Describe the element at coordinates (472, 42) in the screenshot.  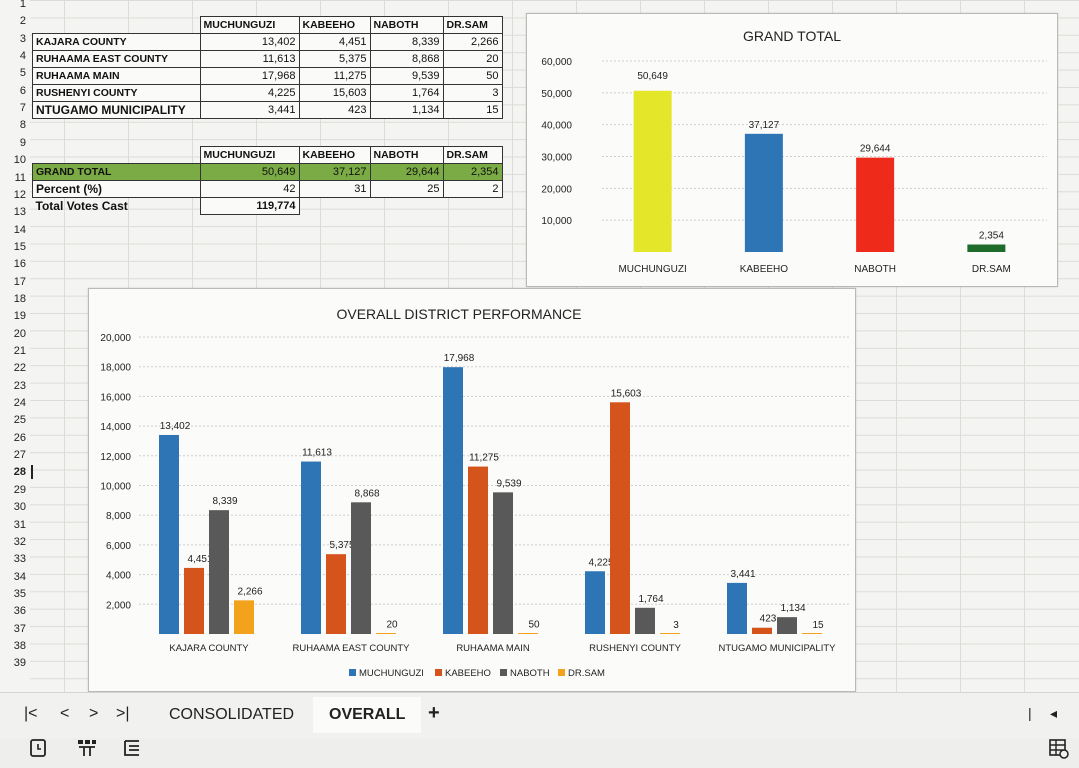
I see `vote-cell: 2,266` at that location.